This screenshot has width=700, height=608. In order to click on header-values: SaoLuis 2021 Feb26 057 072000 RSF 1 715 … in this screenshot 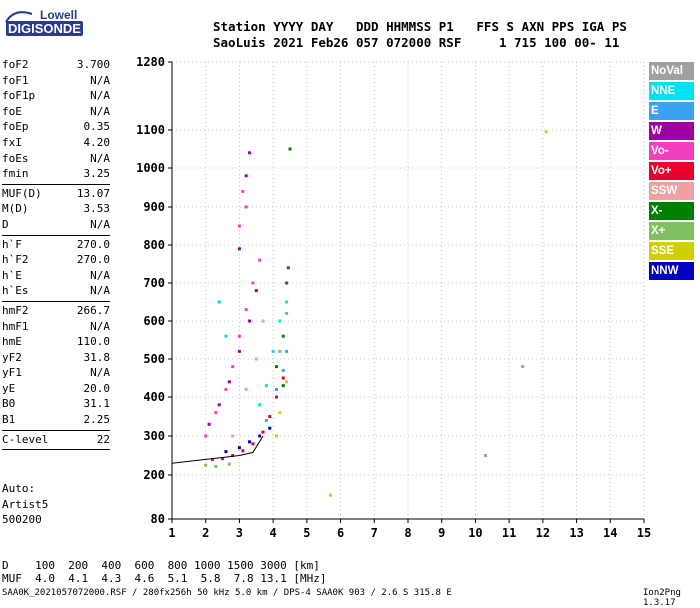, I will do `click(416, 42)`.